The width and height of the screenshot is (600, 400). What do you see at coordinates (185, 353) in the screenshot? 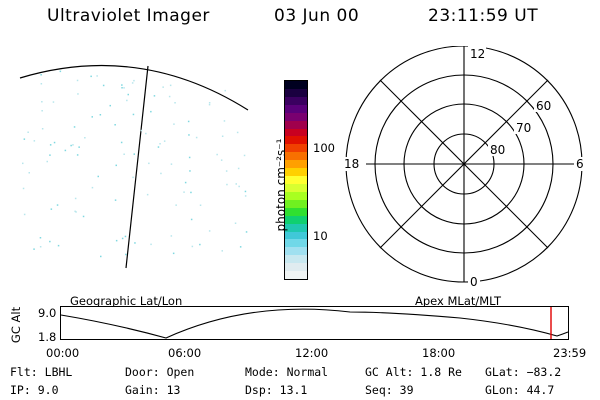
I see `time-tick-0600: 06:00` at bounding box center [185, 353].